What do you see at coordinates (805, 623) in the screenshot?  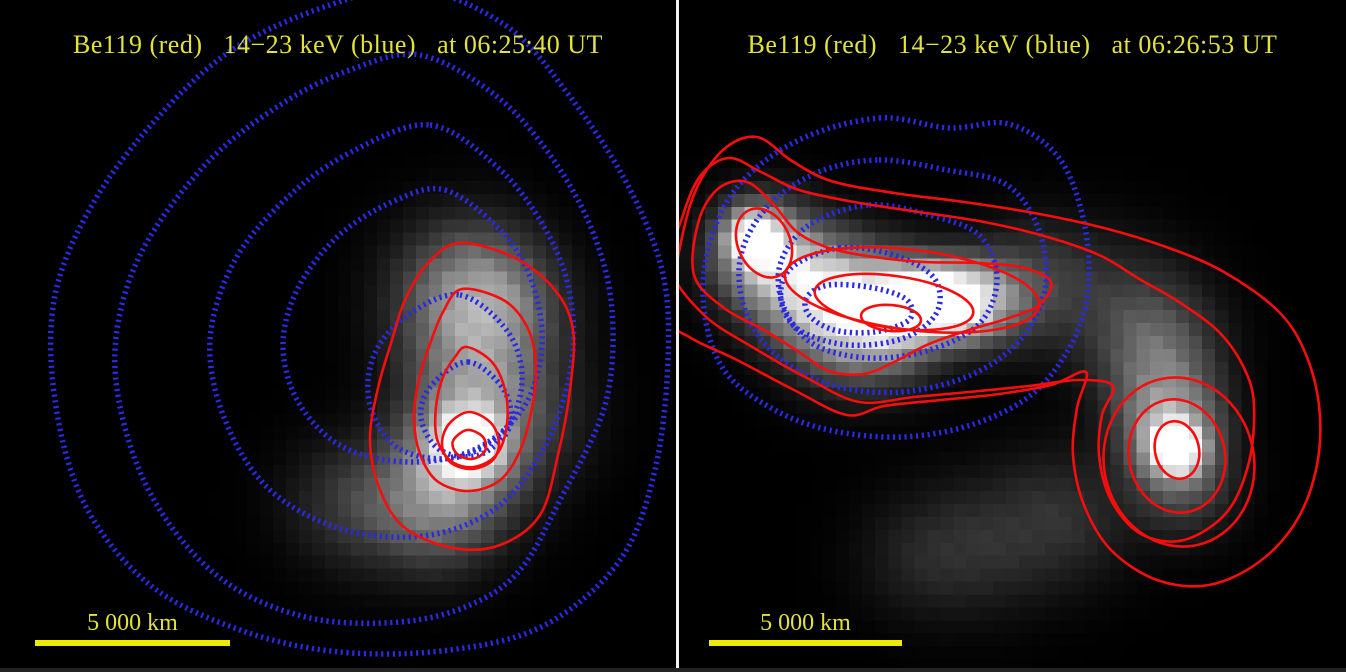 I see `scale-bar-label-right: 5 000 km` at bounding box center [805, 623].